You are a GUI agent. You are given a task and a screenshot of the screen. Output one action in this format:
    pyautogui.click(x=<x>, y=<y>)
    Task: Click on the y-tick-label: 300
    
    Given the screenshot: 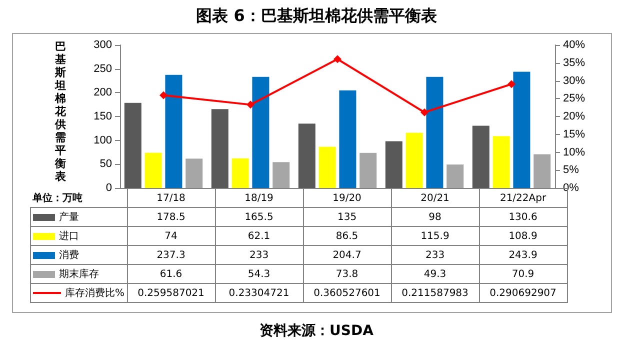 What is the action you would take?
    pyautogui.click(x=103, y=45)
    